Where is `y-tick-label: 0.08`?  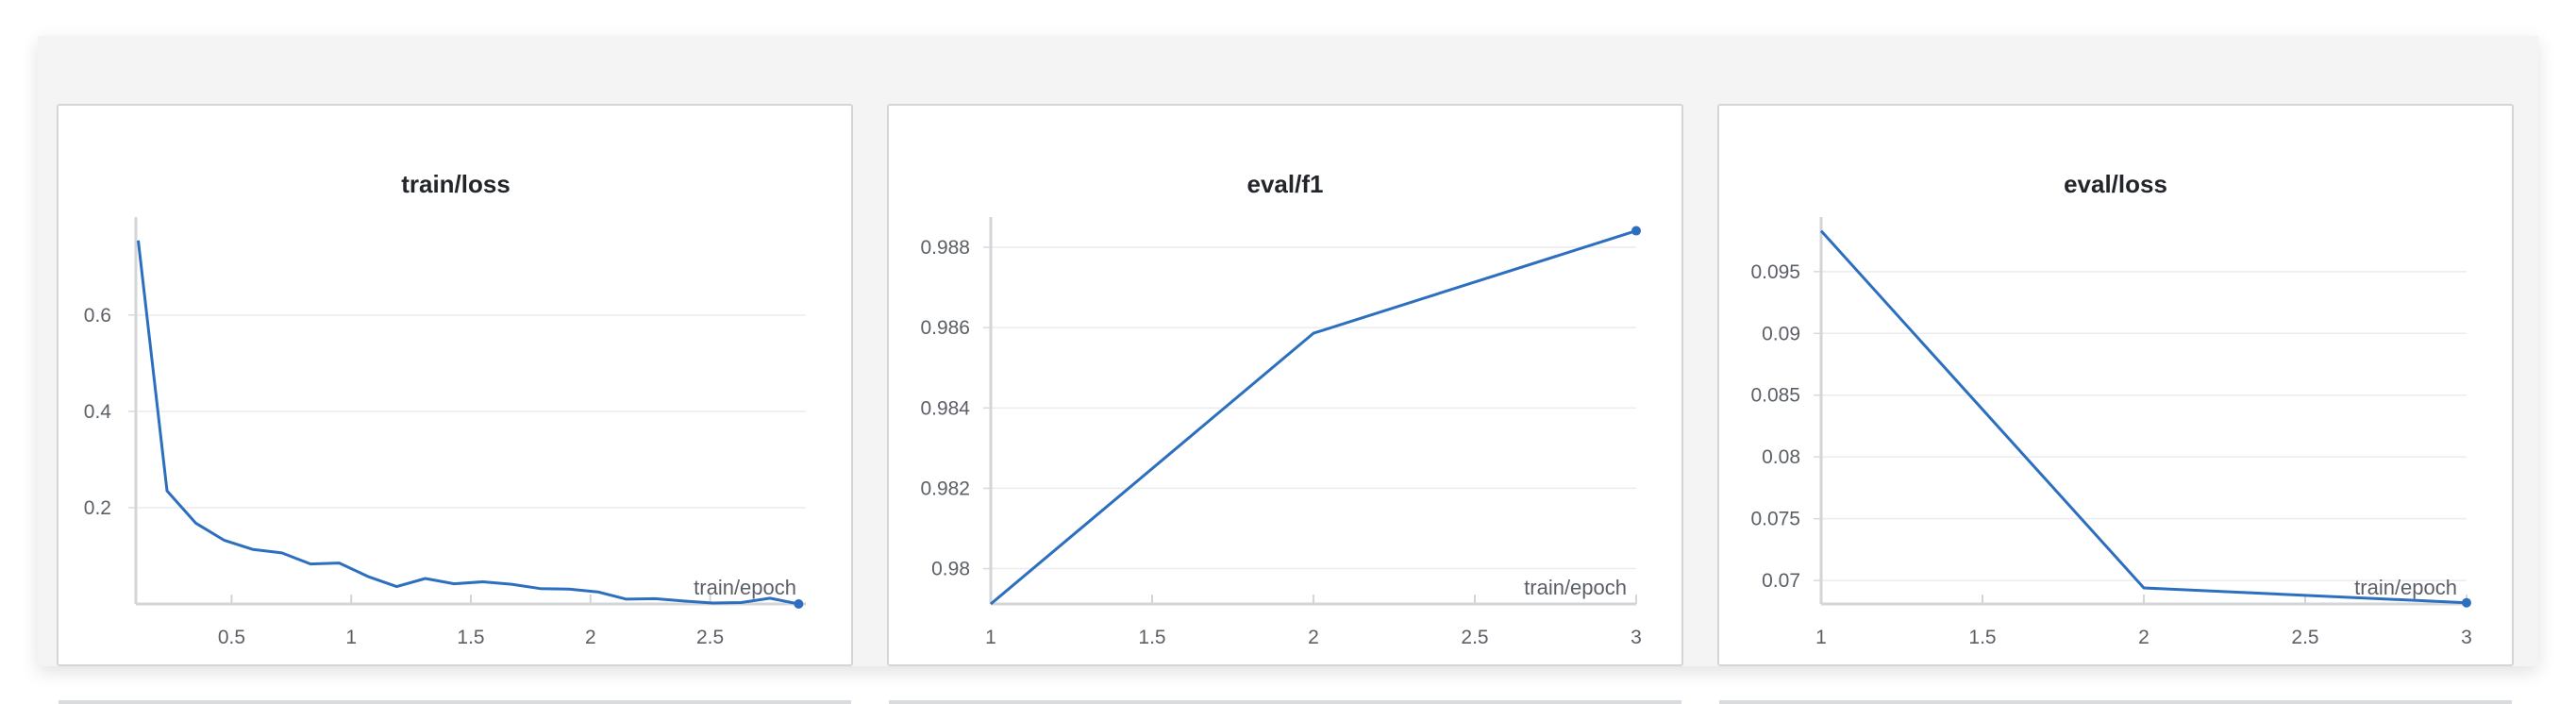
y-tick-label: 0.08 is located at coordinates (1781, 457).